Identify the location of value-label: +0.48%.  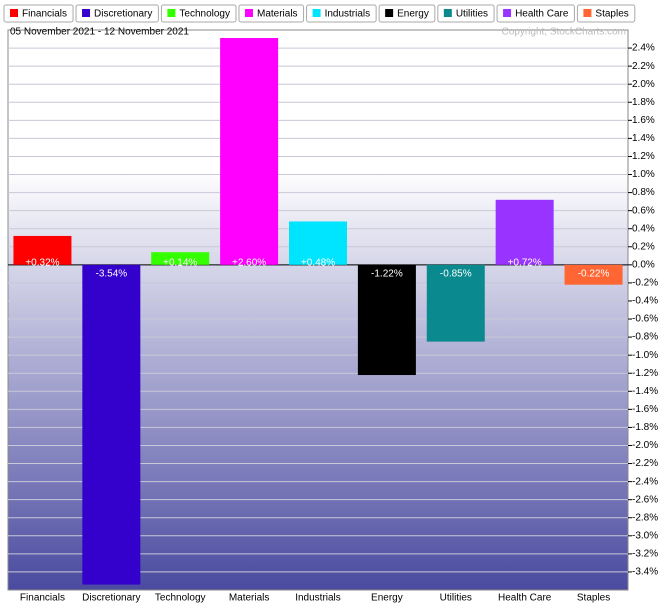
(318, 262).